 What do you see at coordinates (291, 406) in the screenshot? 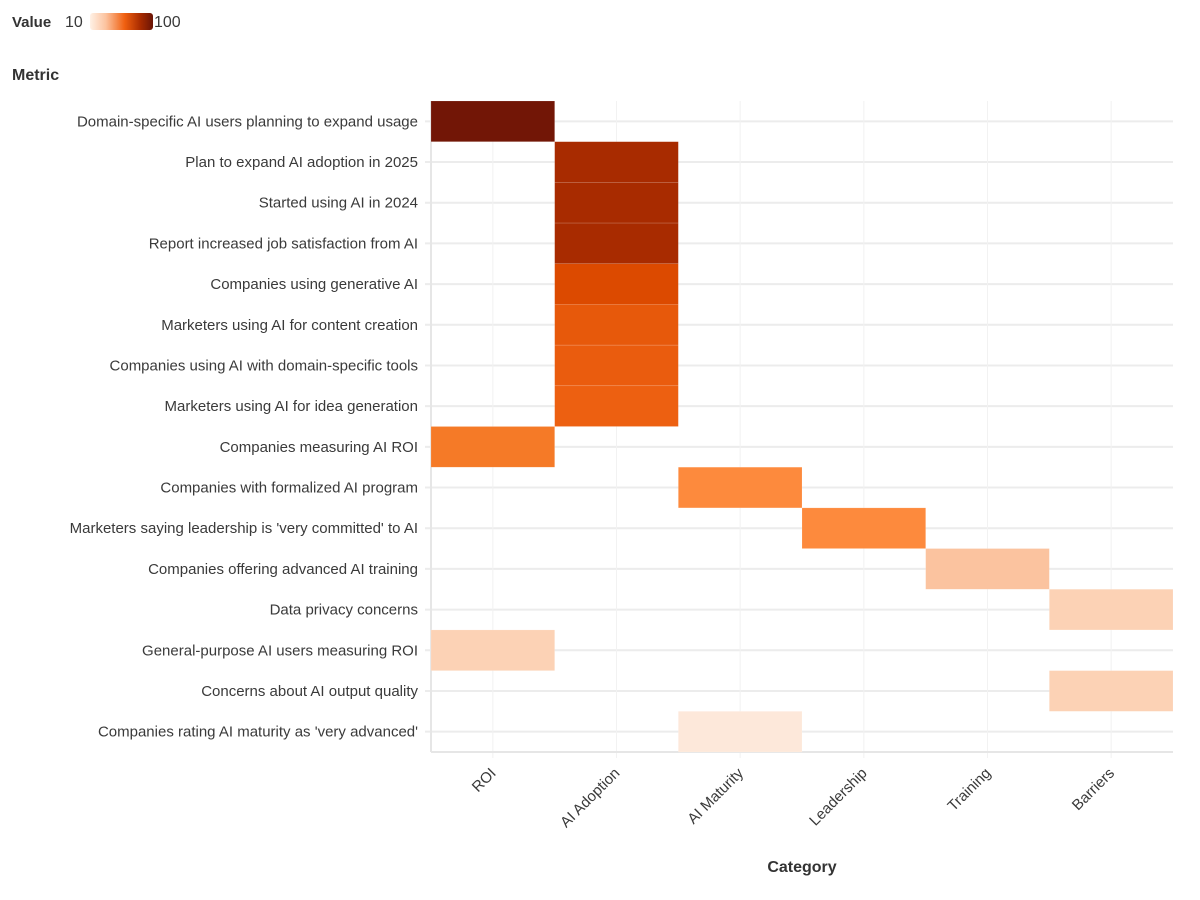
I see `y-tick-label: Marketers using AI for idea generation` at bounding box center [291, 406].